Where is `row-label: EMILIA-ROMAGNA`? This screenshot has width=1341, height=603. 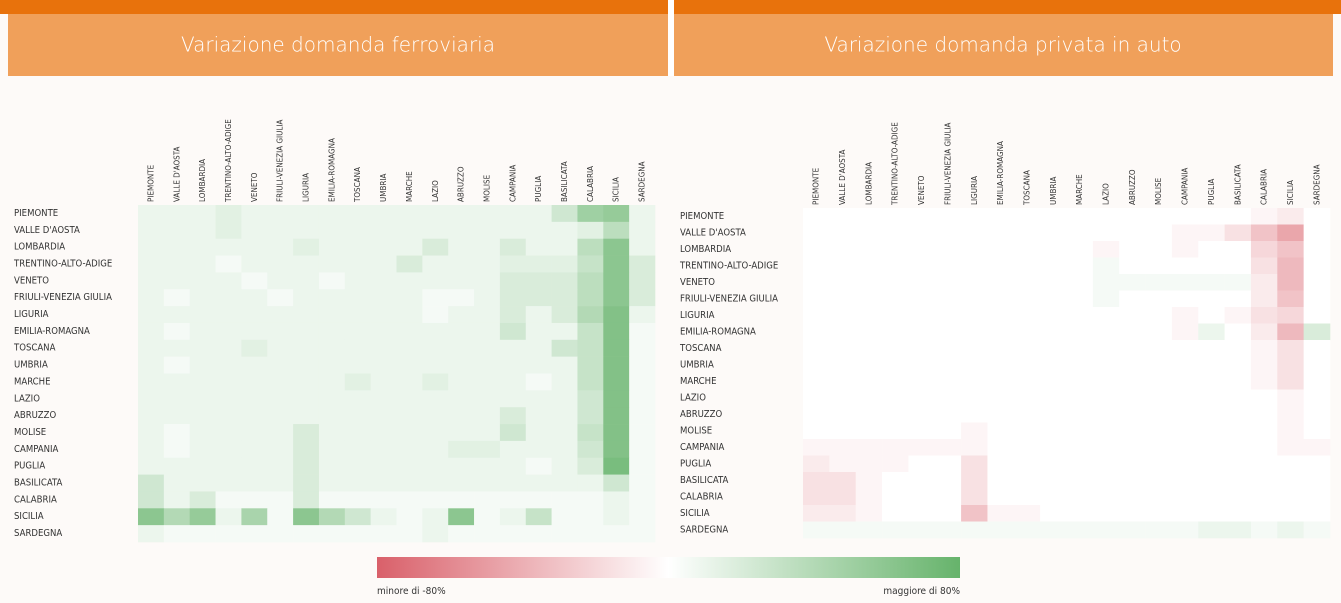 row-label: EMILIA-ROMAGNA is located at coordinates (52, 331).